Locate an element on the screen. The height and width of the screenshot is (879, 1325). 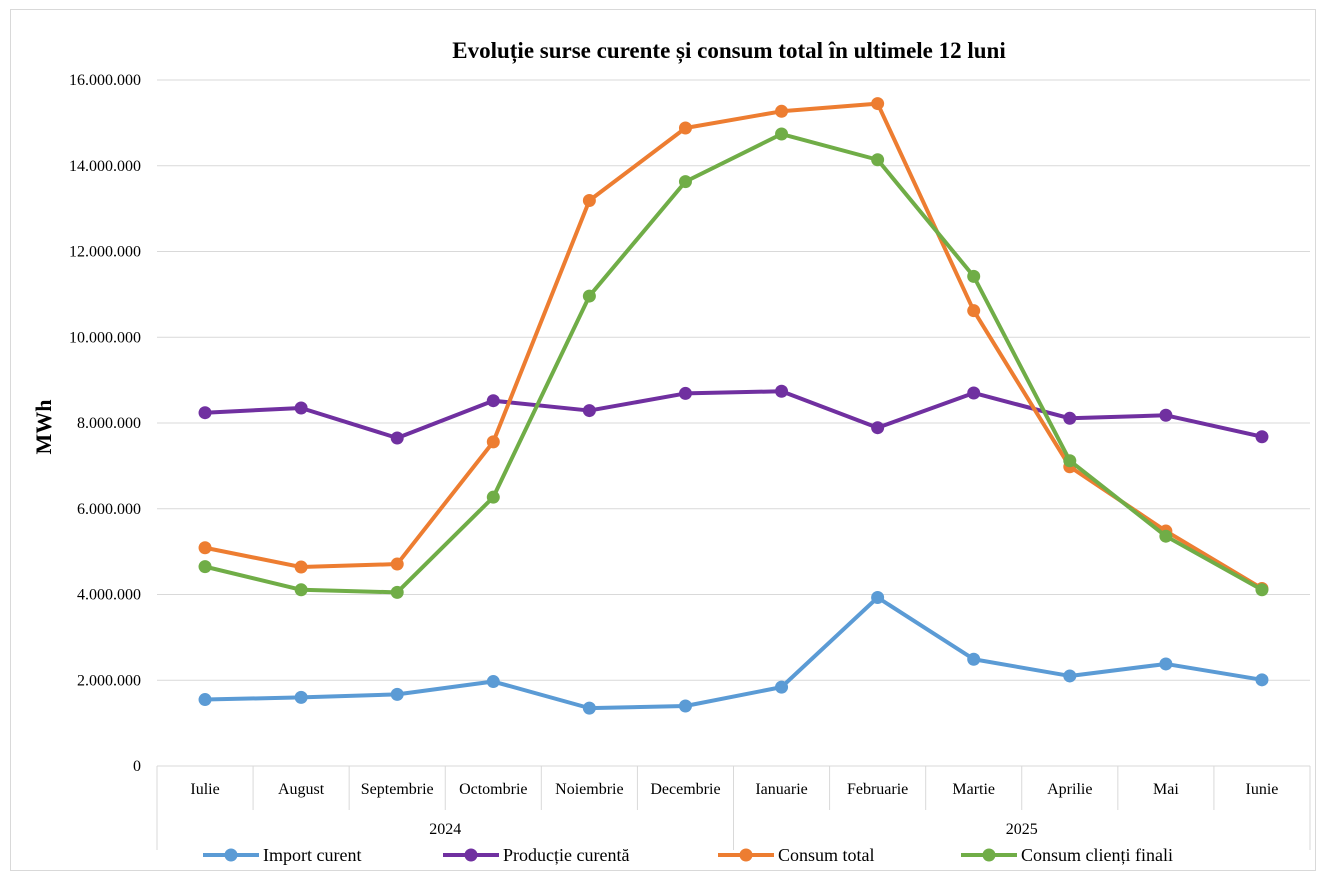
x-tick-label: Septembrie is located at coordinates (397, 789).